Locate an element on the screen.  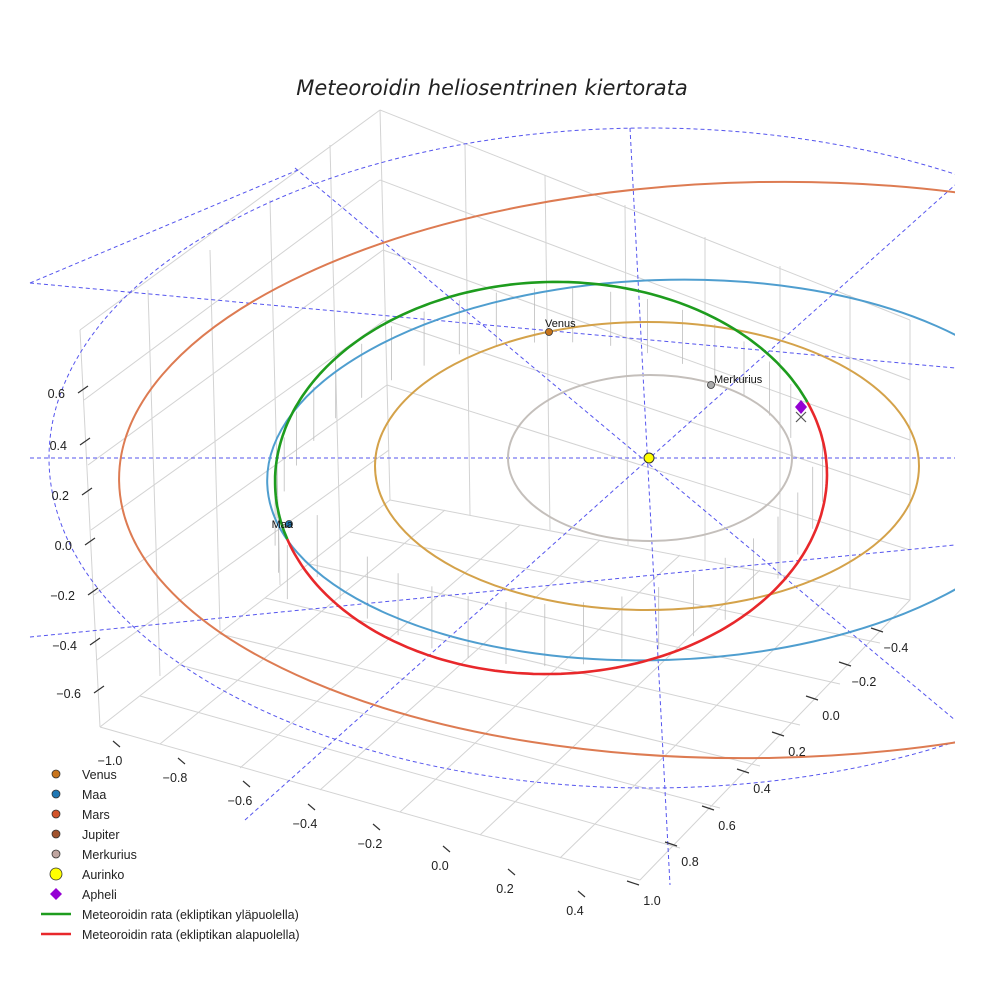
planet-label: Venus is located at coordinates (560, 324).